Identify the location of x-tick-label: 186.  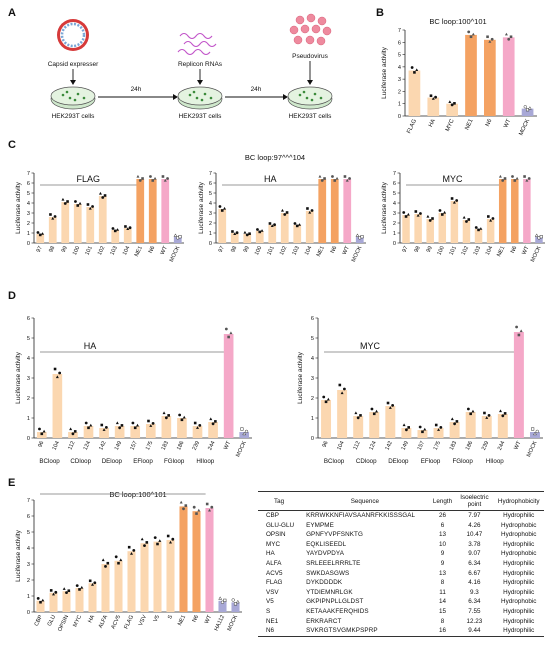
(180, 445).